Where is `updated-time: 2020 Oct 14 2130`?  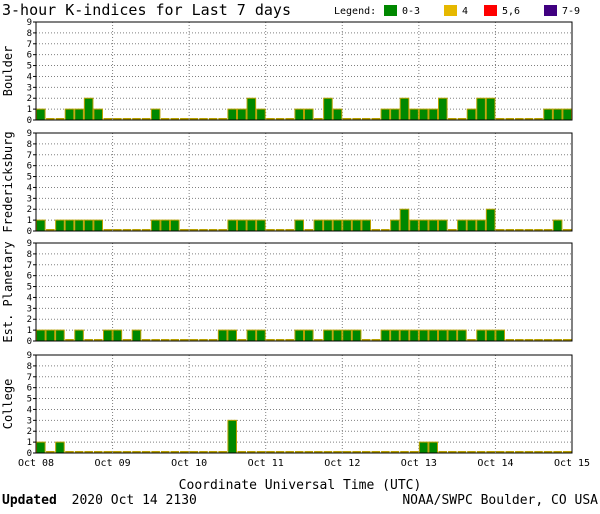 updated-time: 2020 Oct 14 2130 is located at coordinates (134, 500).